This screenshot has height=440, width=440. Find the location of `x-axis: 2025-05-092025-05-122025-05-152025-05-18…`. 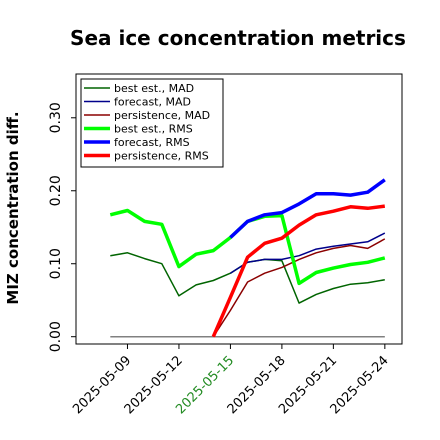

x-axis: 2025-05-092025-05-122025-05-152025-05-18… is located at coordinates (231, 380).